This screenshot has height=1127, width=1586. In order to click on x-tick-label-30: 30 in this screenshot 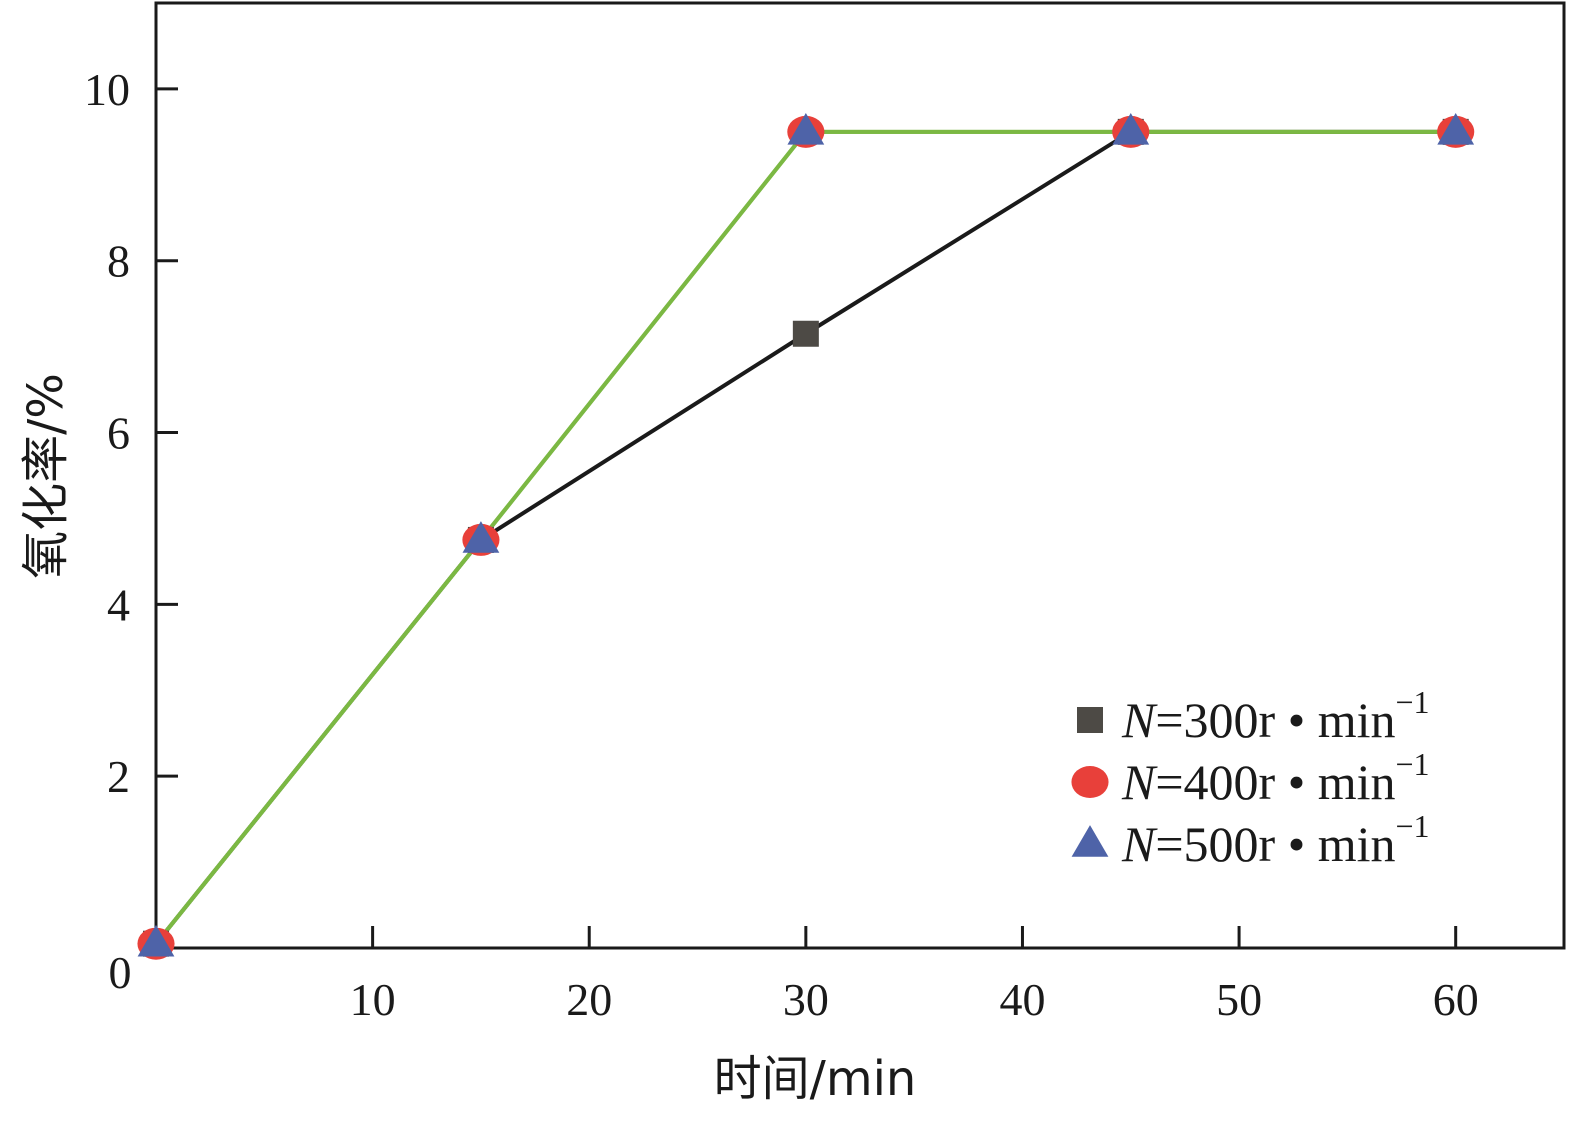, I will do `click(806, 999)`.